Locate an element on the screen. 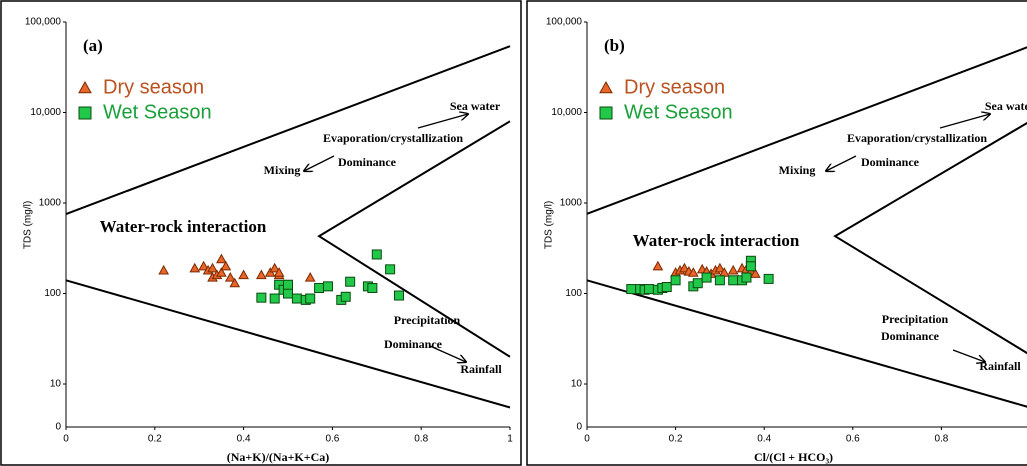 The height and width of the screenshot is (466, 1027). x-tick-label: 1 is located at coordinates (510, 439).